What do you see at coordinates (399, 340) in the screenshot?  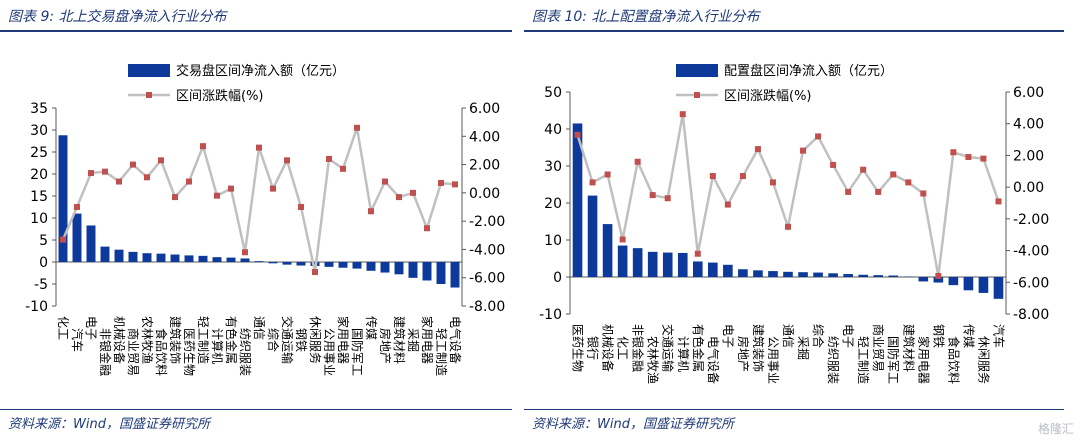 I see `category-label: 建筑材料` at bounding box center [399, 340].